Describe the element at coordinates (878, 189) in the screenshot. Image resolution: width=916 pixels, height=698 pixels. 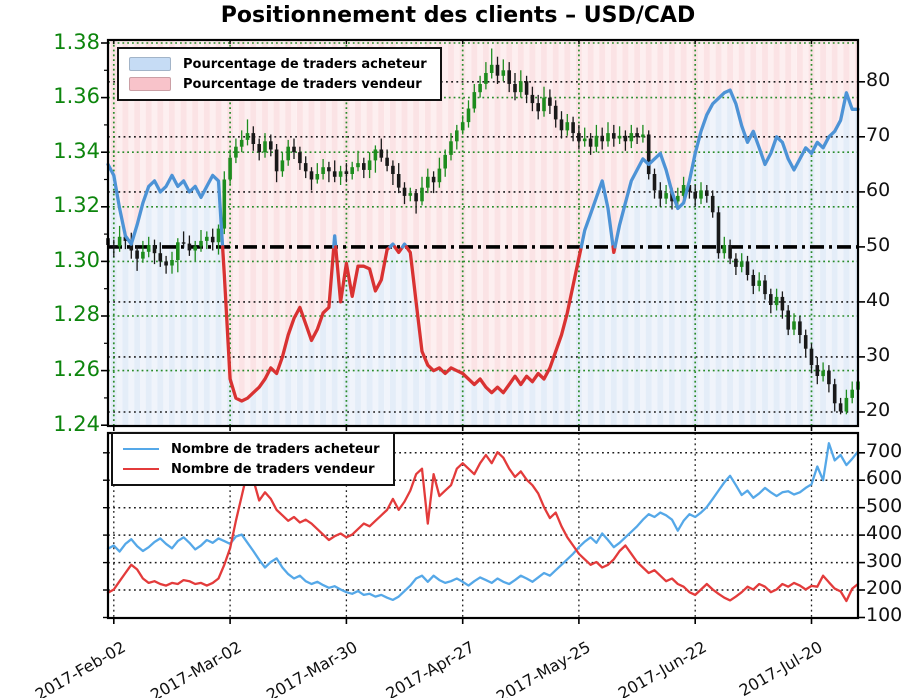
I see `percent-tick-label: 60` at that location.